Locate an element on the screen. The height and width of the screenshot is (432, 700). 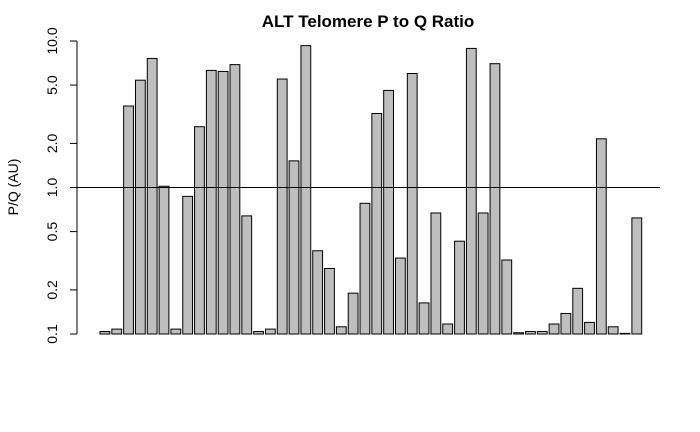
y-axis-ticks: 0.1 0.2 0.5 1.0 2.0 5.0 10.0 is located at coordinates (60, 185).